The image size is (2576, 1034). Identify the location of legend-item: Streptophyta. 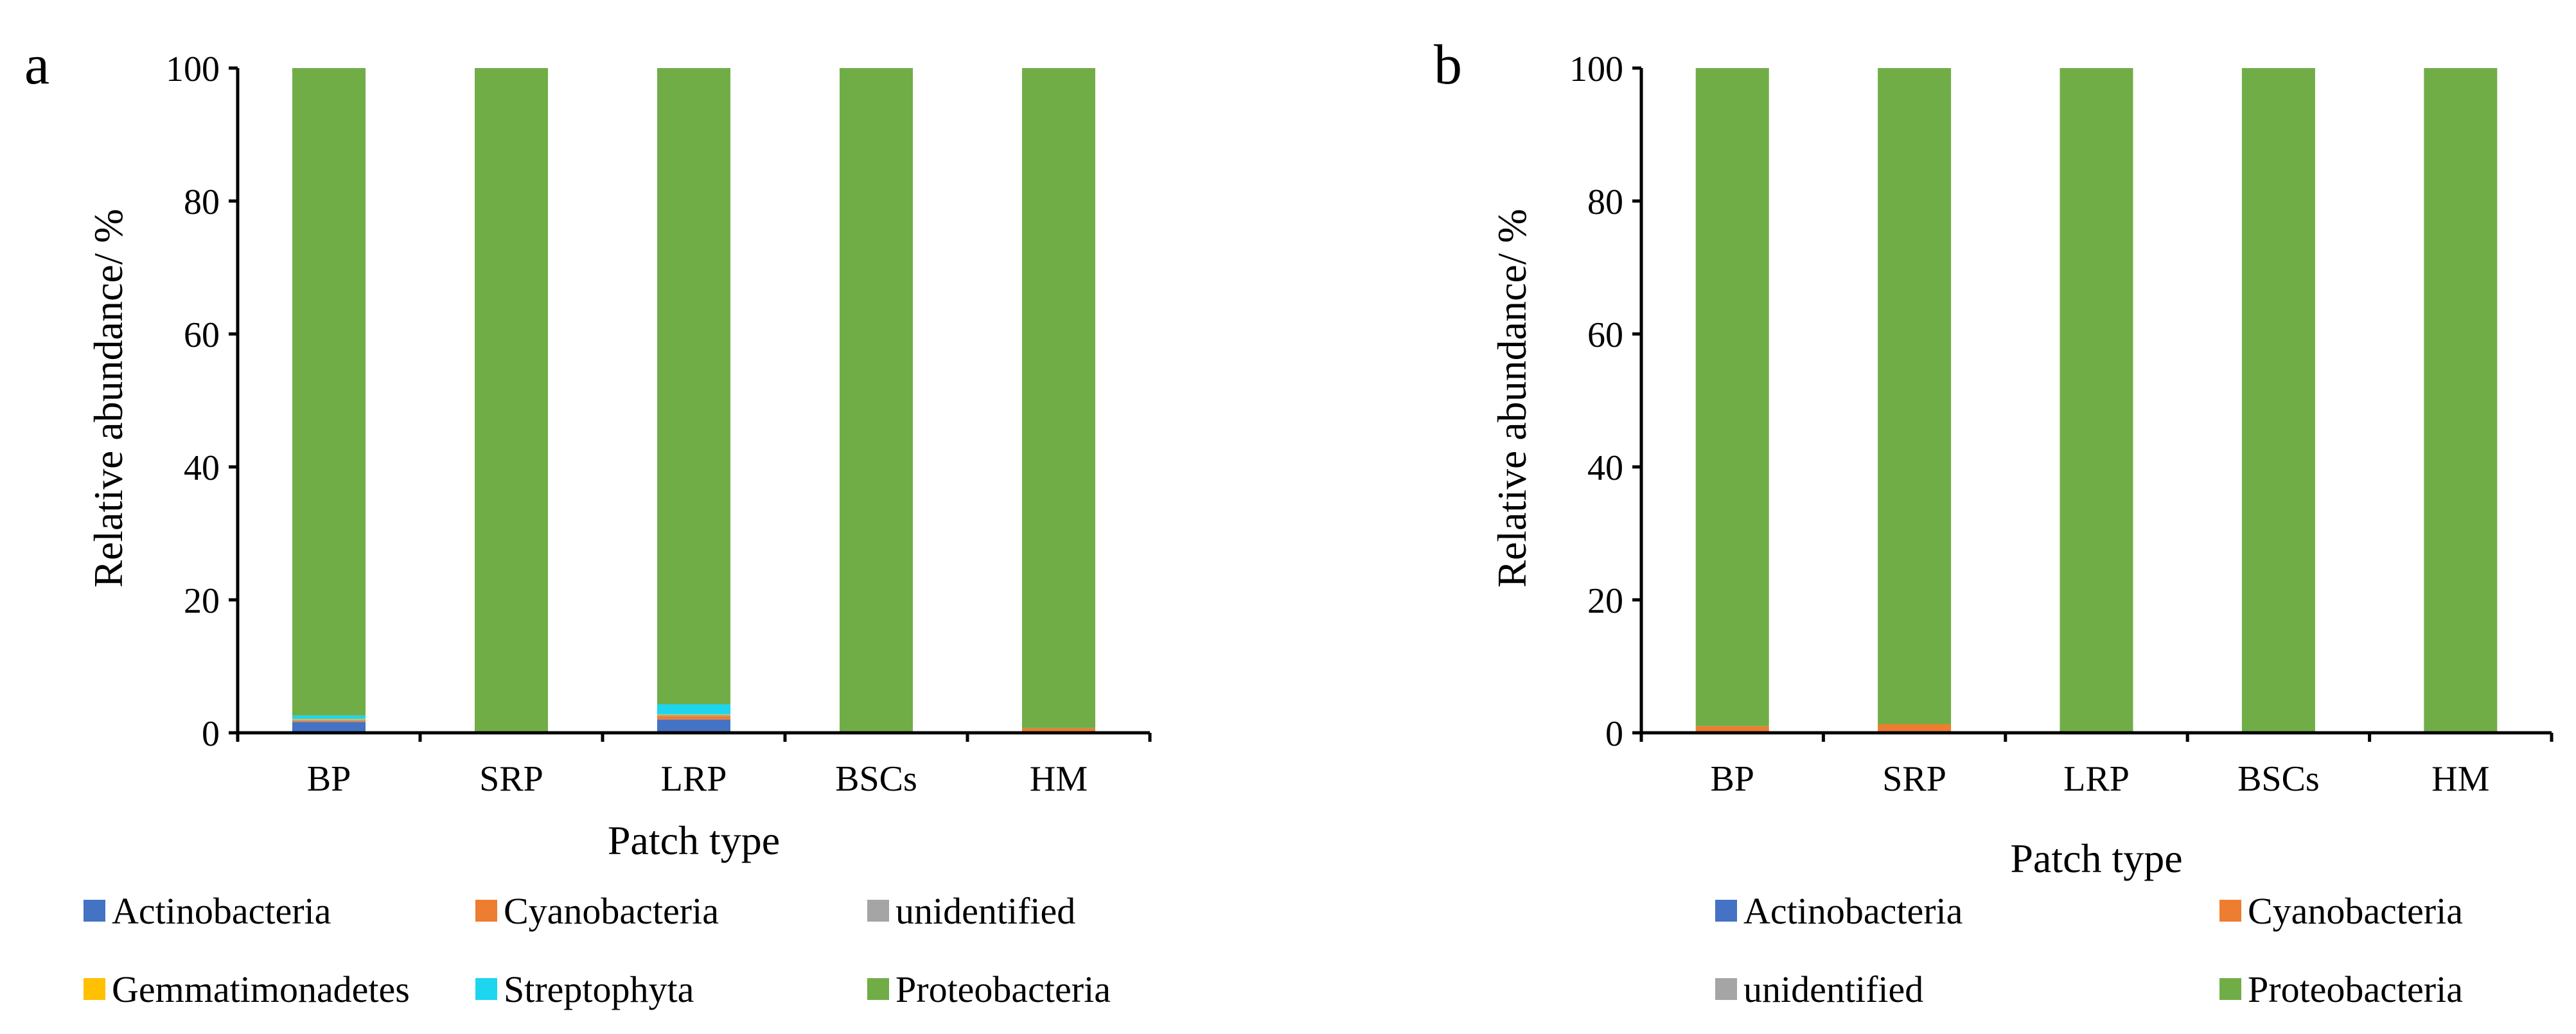
(584, 989).